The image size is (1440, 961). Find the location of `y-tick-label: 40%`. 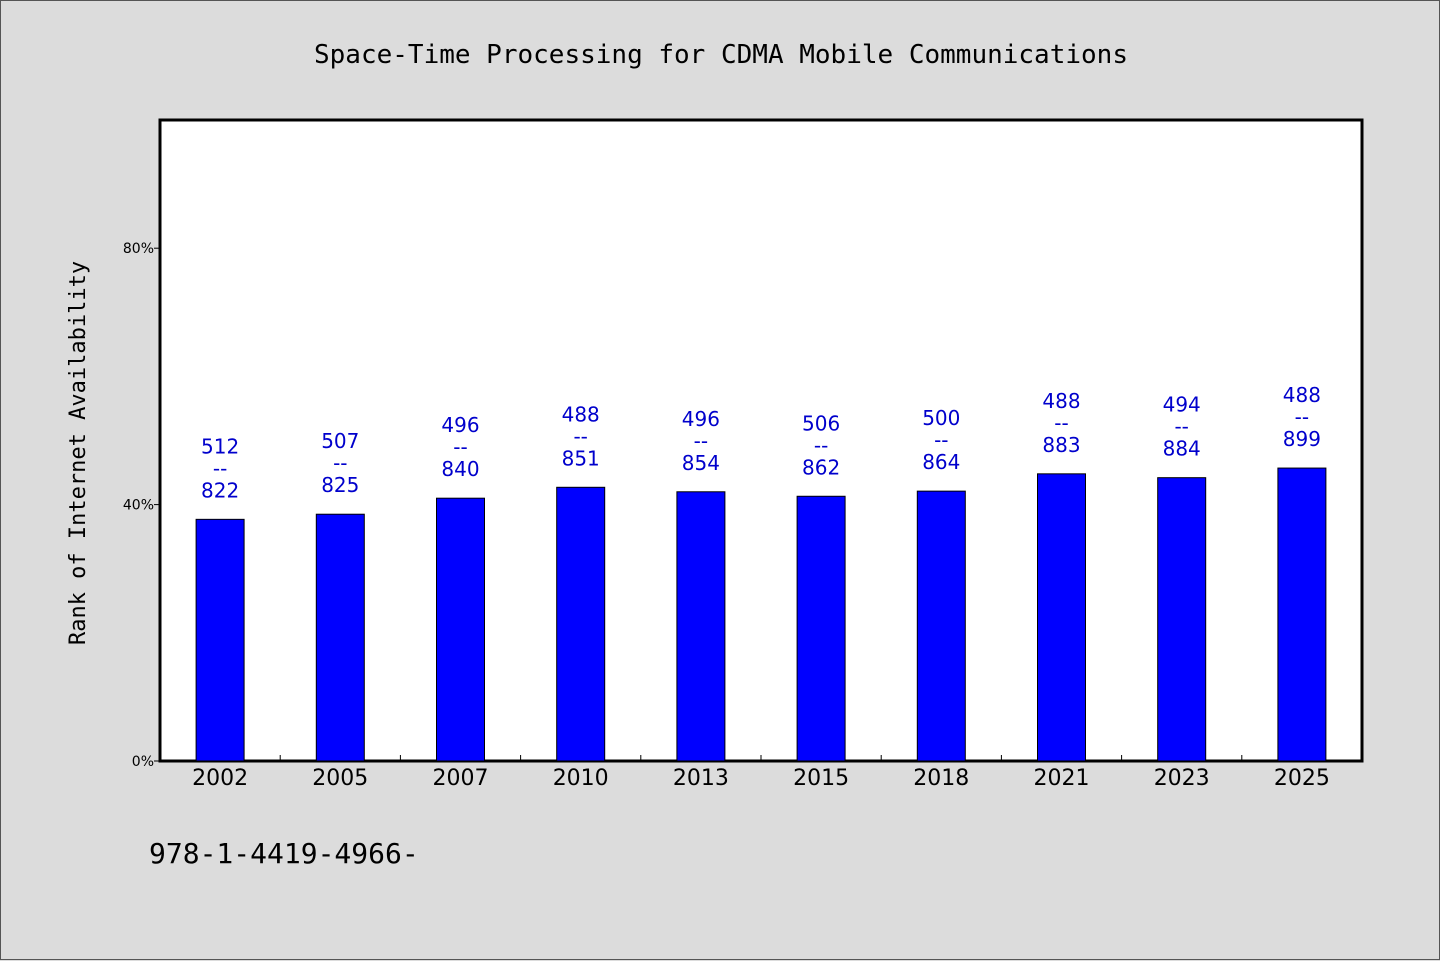

y-tick-label: 40% is located at coordinates (138, 506).